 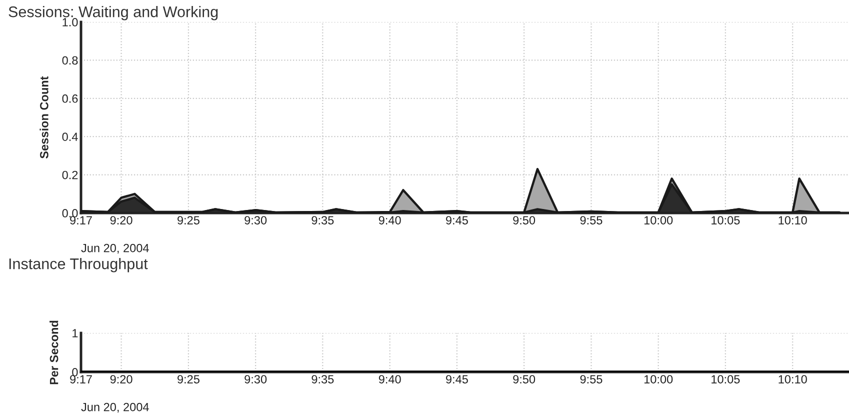 What do you see at coordinates (70, 136) in the screenshot?
I see `y-tick-label: 0.4` at bounding box center [70, 136].